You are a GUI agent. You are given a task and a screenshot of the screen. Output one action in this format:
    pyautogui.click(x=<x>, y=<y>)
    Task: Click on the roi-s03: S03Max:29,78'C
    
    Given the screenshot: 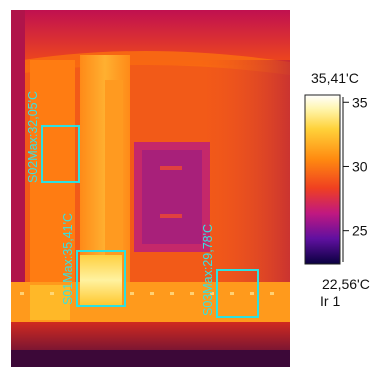 What is the action you would take?
    pyautogui.click(x=230, y=271)
    